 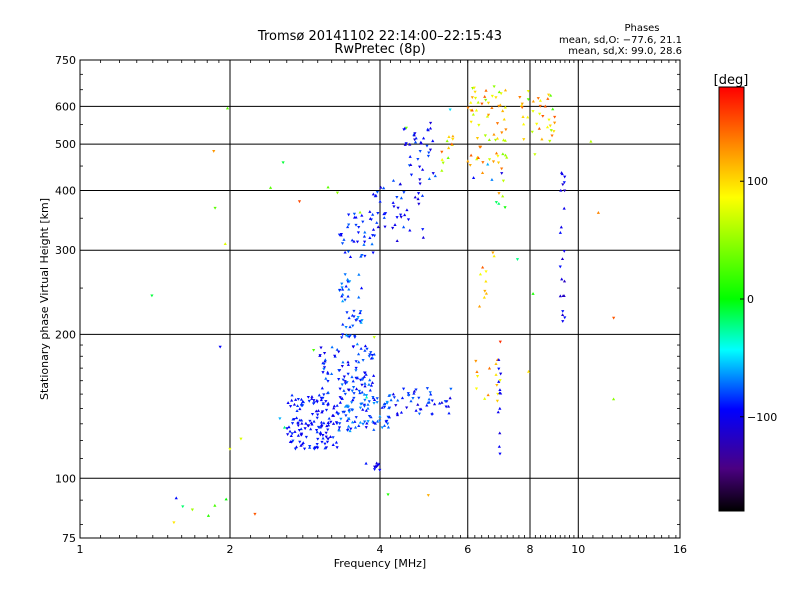 I want to click on x-tick-label: 6, so click(x=467, y=549).